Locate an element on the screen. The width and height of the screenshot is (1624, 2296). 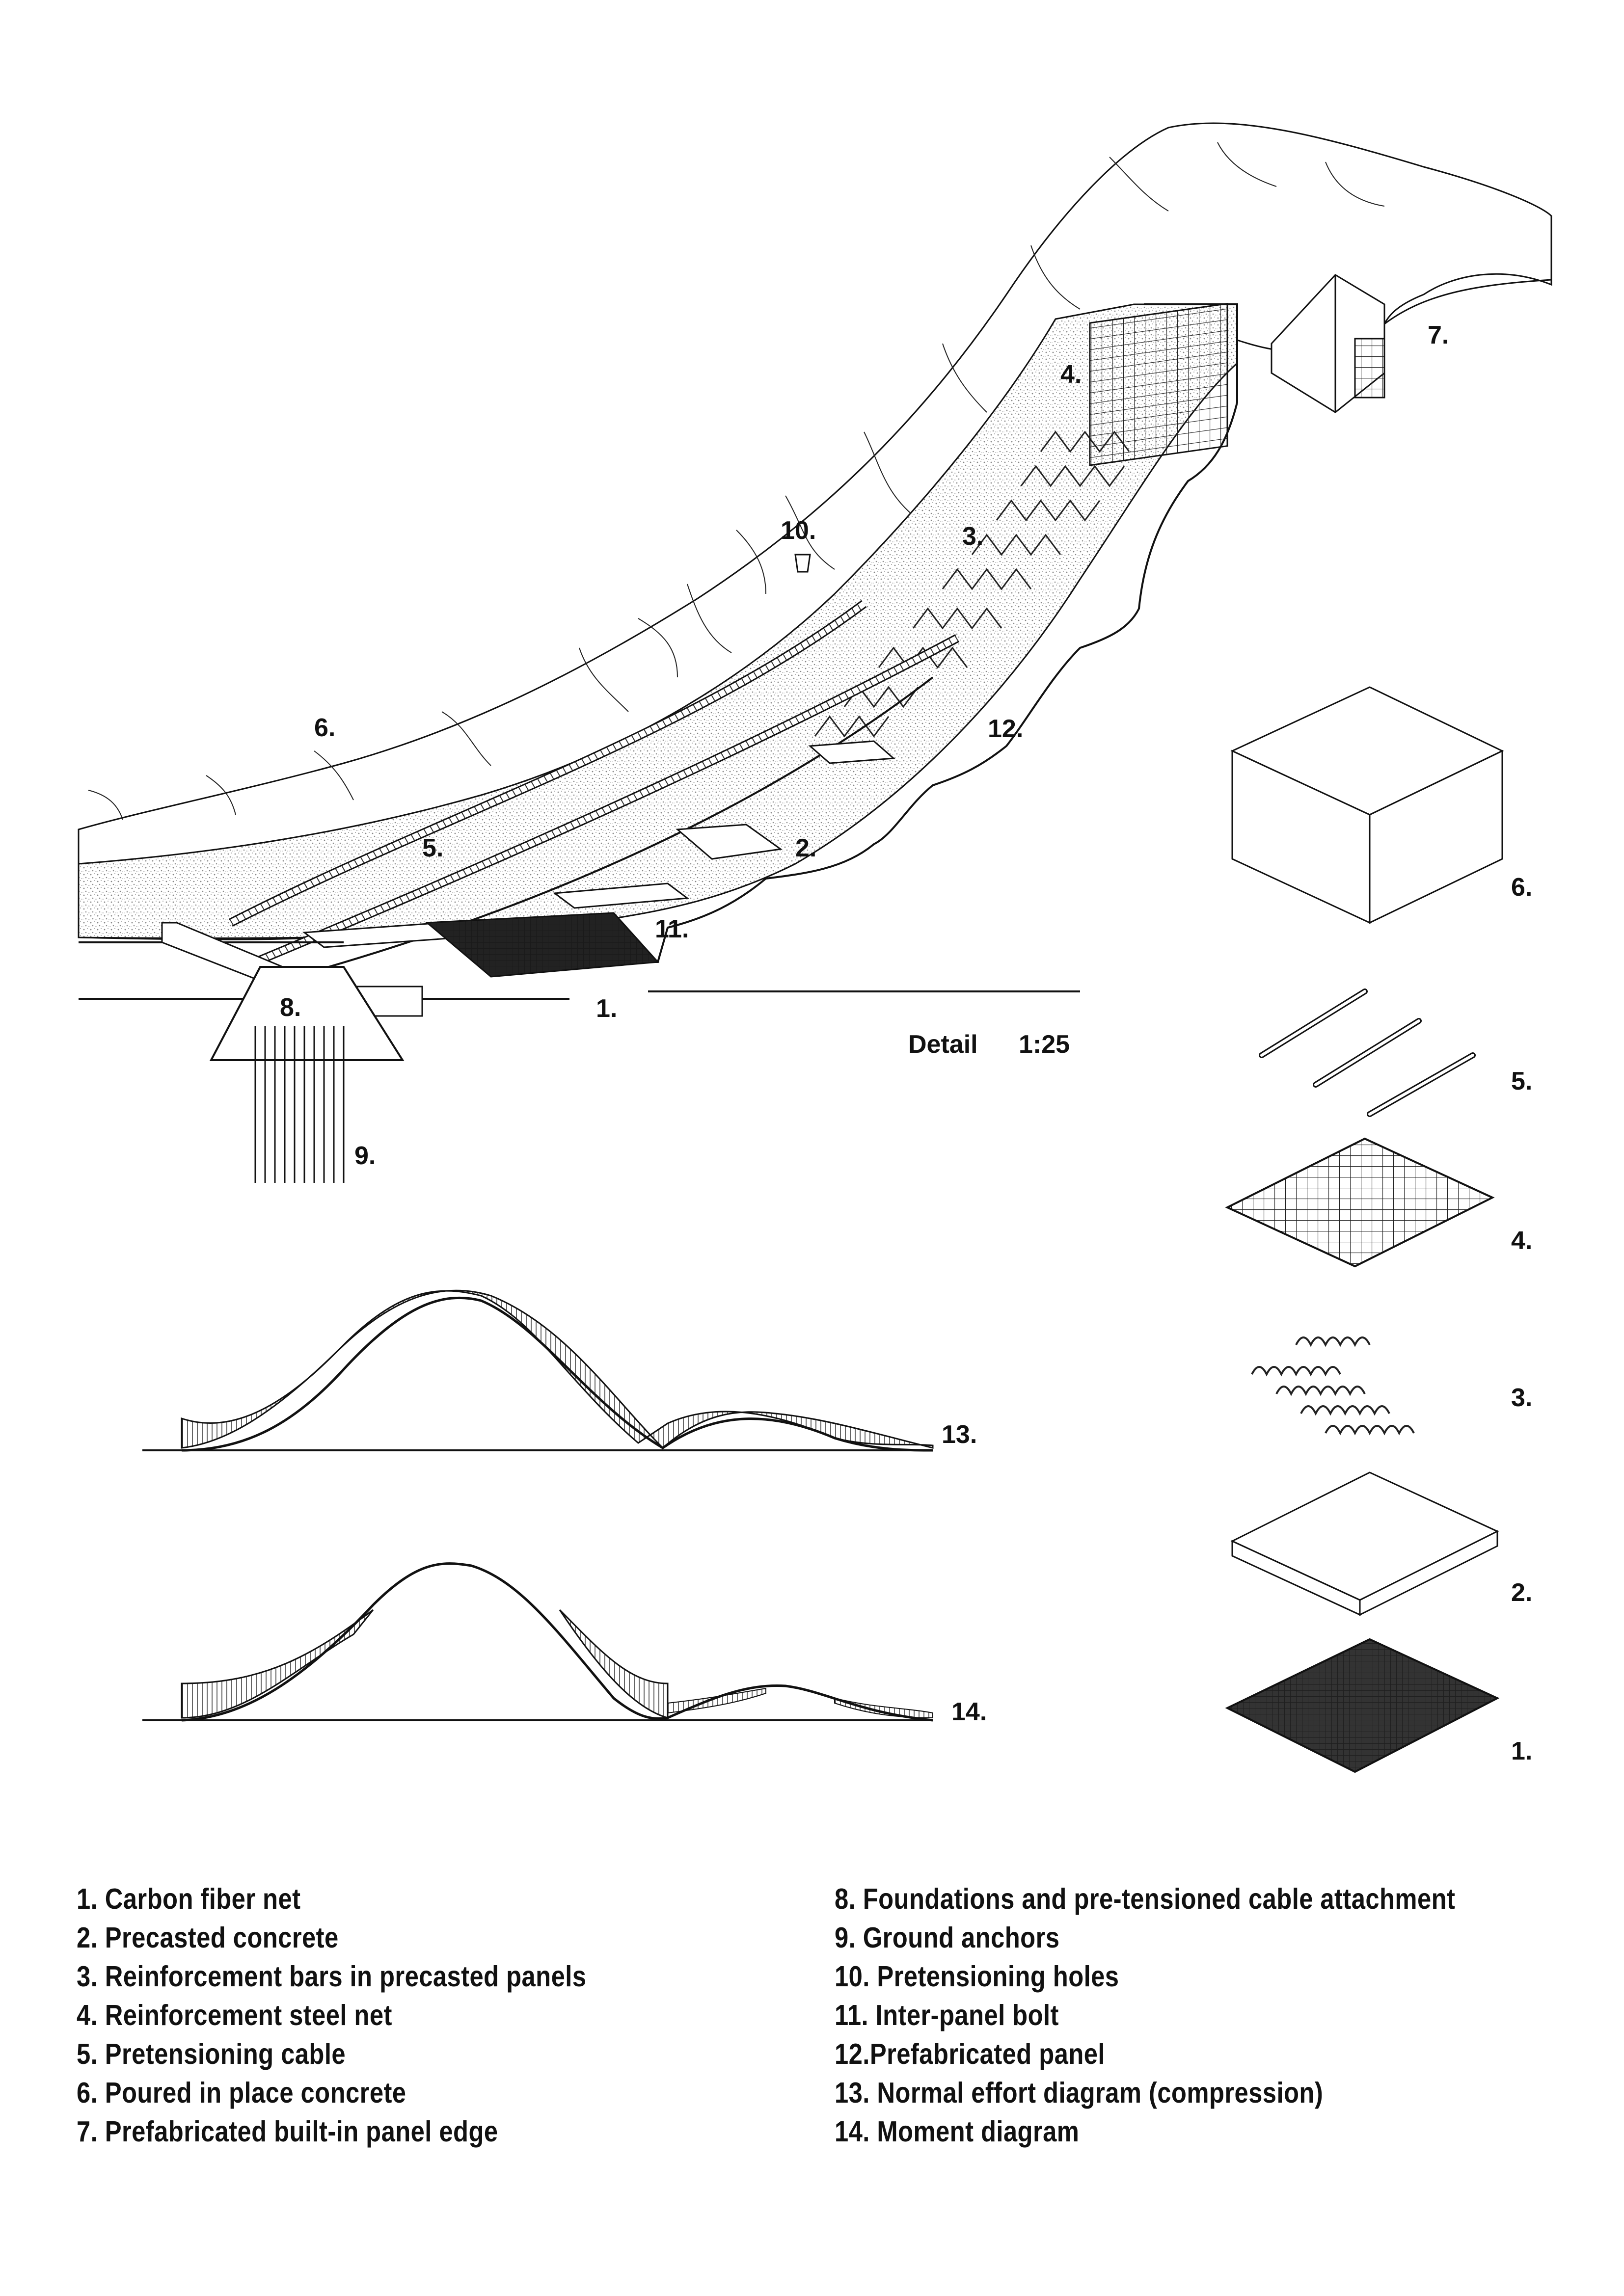
layer-6-box is located at coordinates (1367, 805).